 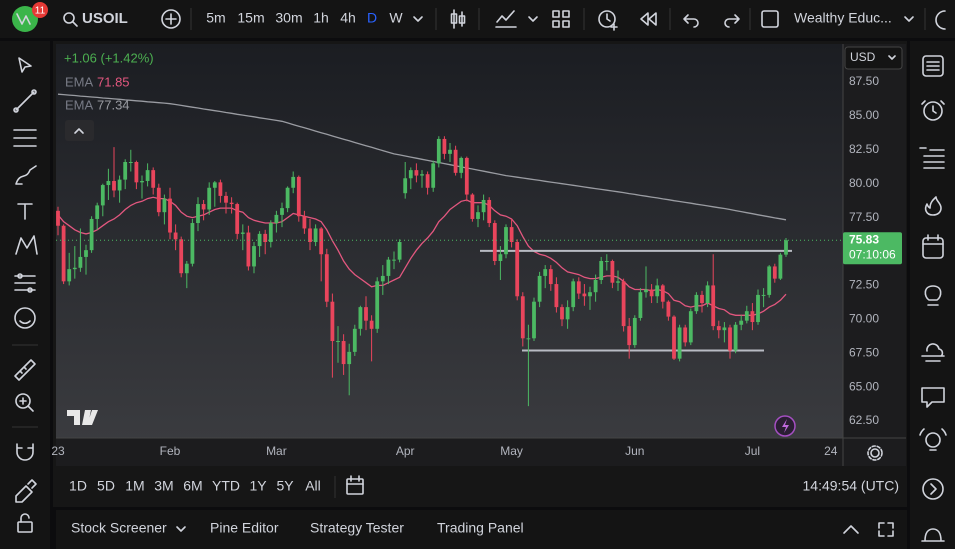 What do you see at coordinates (533, 19) in the screenshot?
I see `indicators-chevron` at bounding box center [533, 19].